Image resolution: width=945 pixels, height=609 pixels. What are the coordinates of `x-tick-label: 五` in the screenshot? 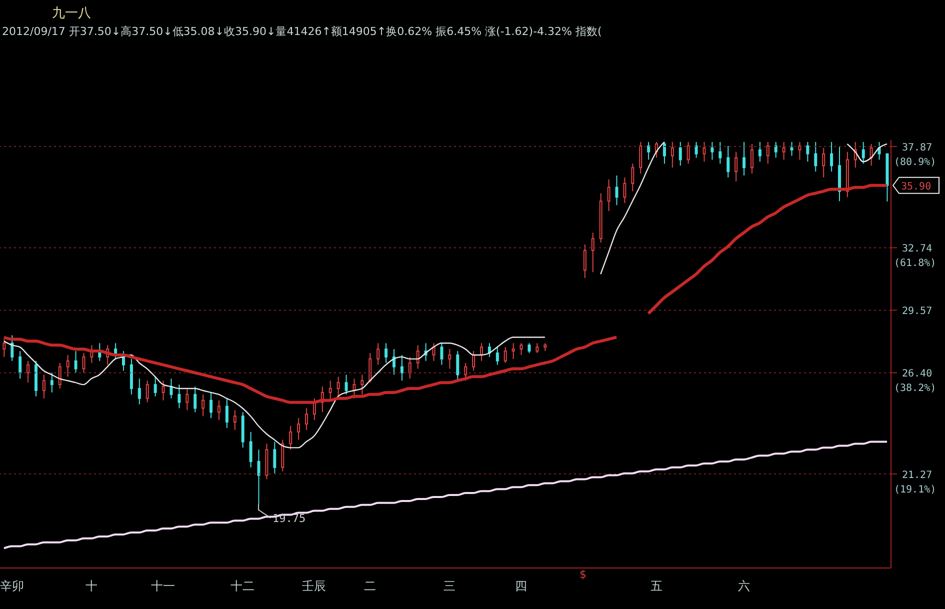 It's located at (656, 586).